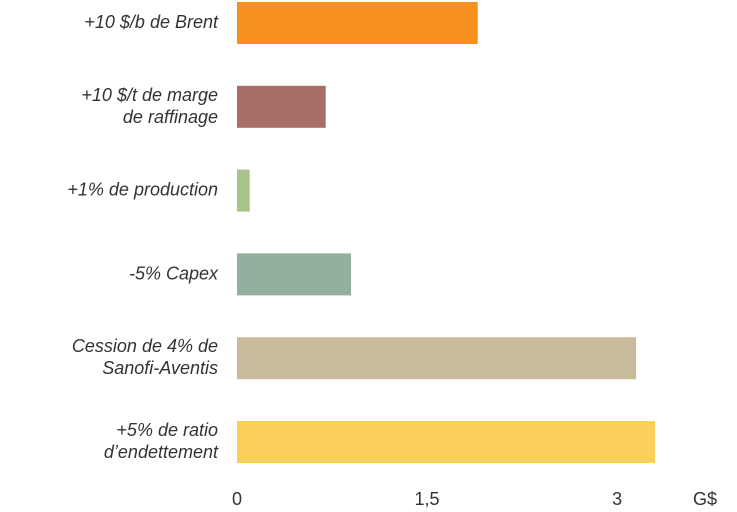 Image resolution: width=737 pixels, height=512 pixels. I want to click on y-tick-label: Cession de 4% de Sanofi-Aventis, so click(145, 357).